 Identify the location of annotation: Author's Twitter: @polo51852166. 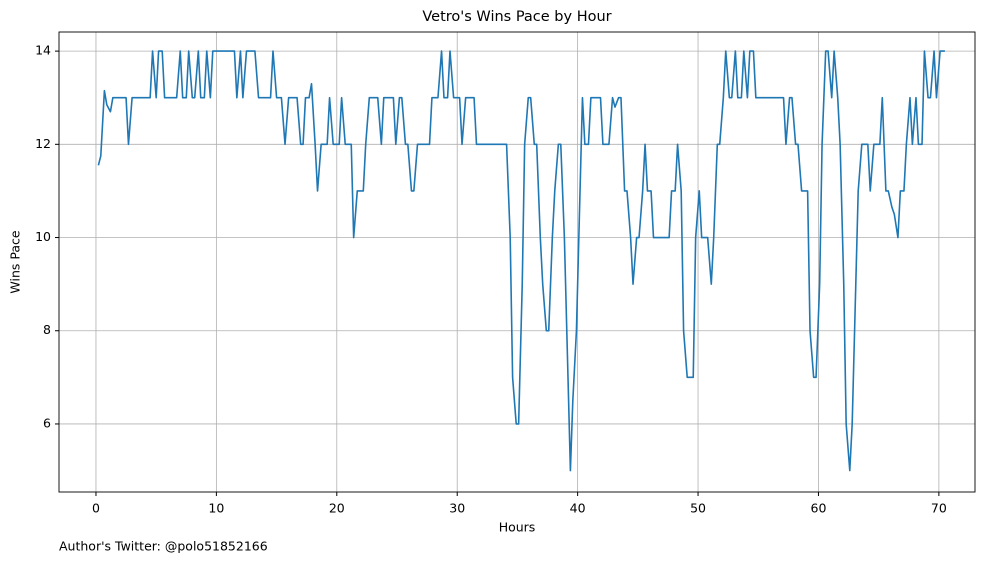
(163, 546).